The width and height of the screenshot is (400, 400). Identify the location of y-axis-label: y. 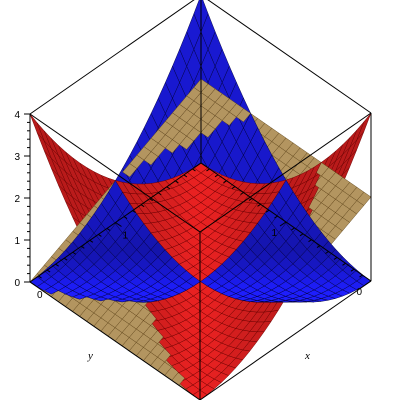
(90, 356).